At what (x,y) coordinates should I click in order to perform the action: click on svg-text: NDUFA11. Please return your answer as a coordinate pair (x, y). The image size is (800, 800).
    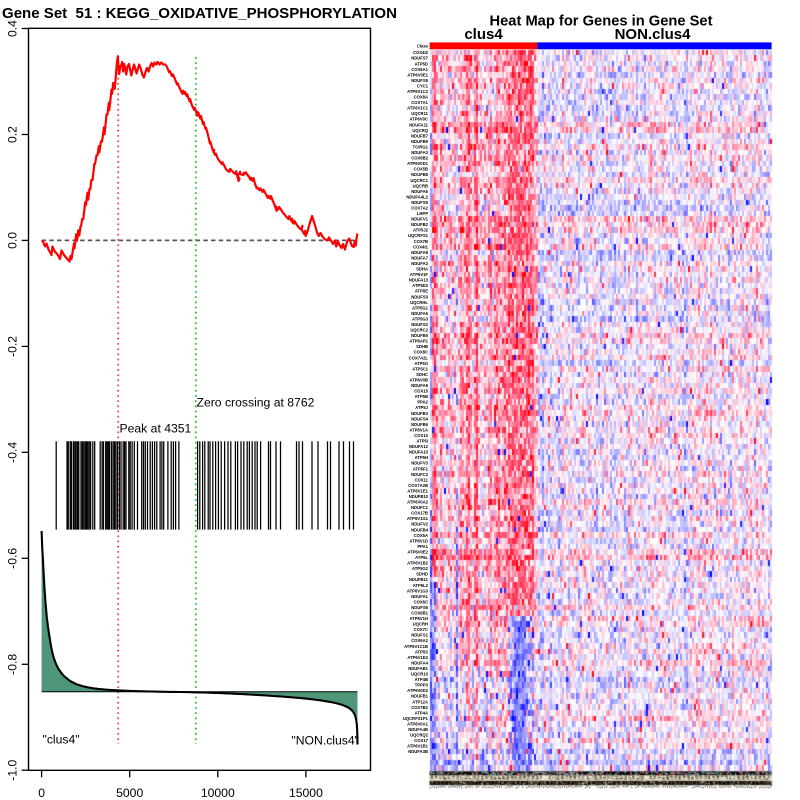
    Looking at the image, I should click on (419, 124).